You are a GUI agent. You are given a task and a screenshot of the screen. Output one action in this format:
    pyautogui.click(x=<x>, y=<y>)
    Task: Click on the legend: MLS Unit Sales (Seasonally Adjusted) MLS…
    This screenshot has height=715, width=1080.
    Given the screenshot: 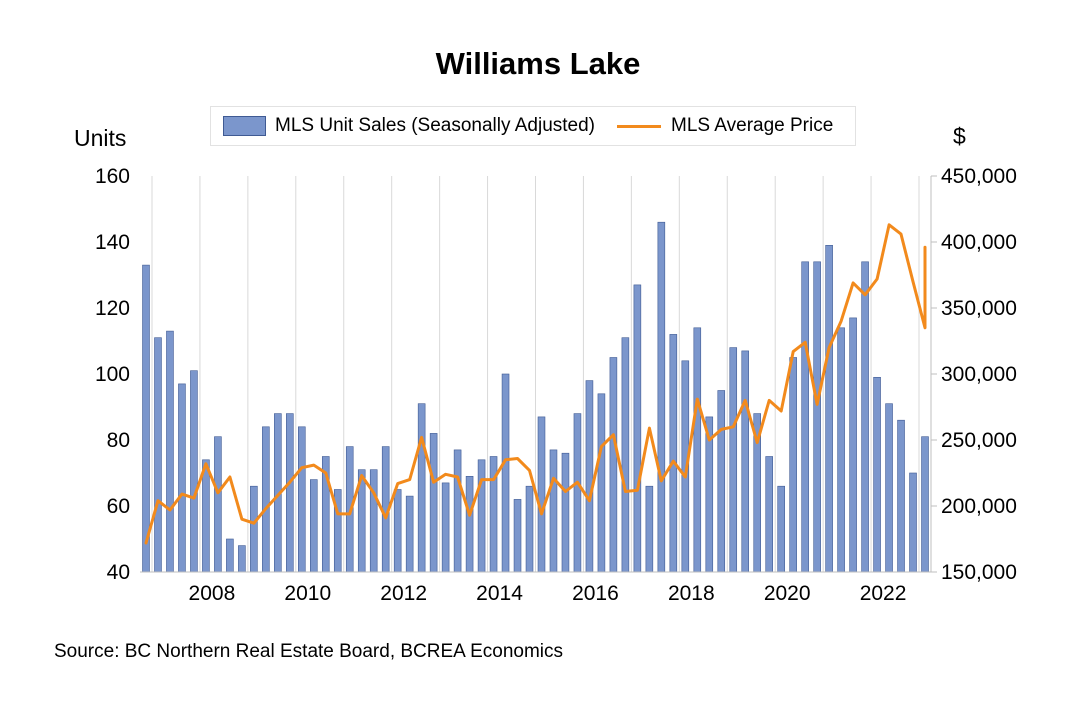 What is the action you would take?
    pyautogui.click(x=533, y=126)
    